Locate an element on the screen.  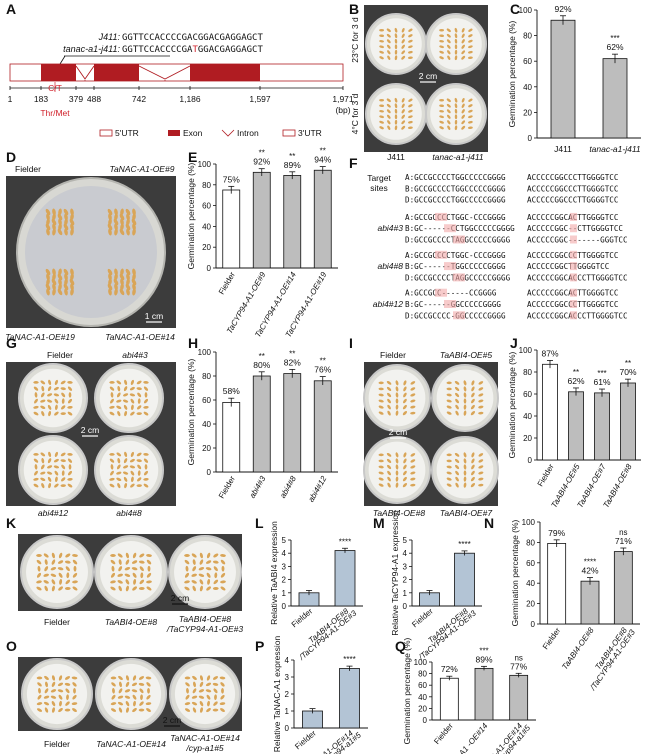
alignment-seq-right: ACCCCCGGCACCCTTGGGGTCC is located at coordinates (577, 277).